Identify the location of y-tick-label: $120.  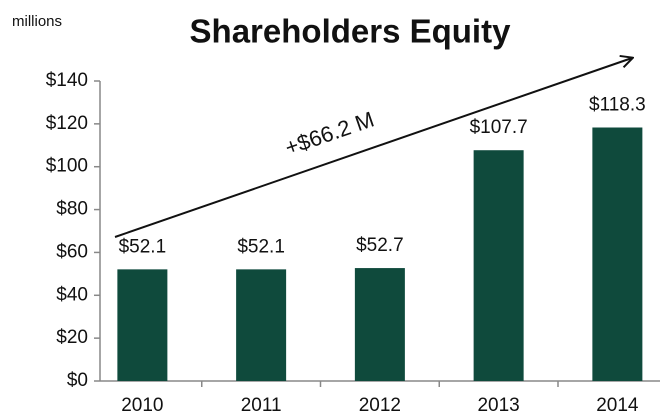
(67, 123).